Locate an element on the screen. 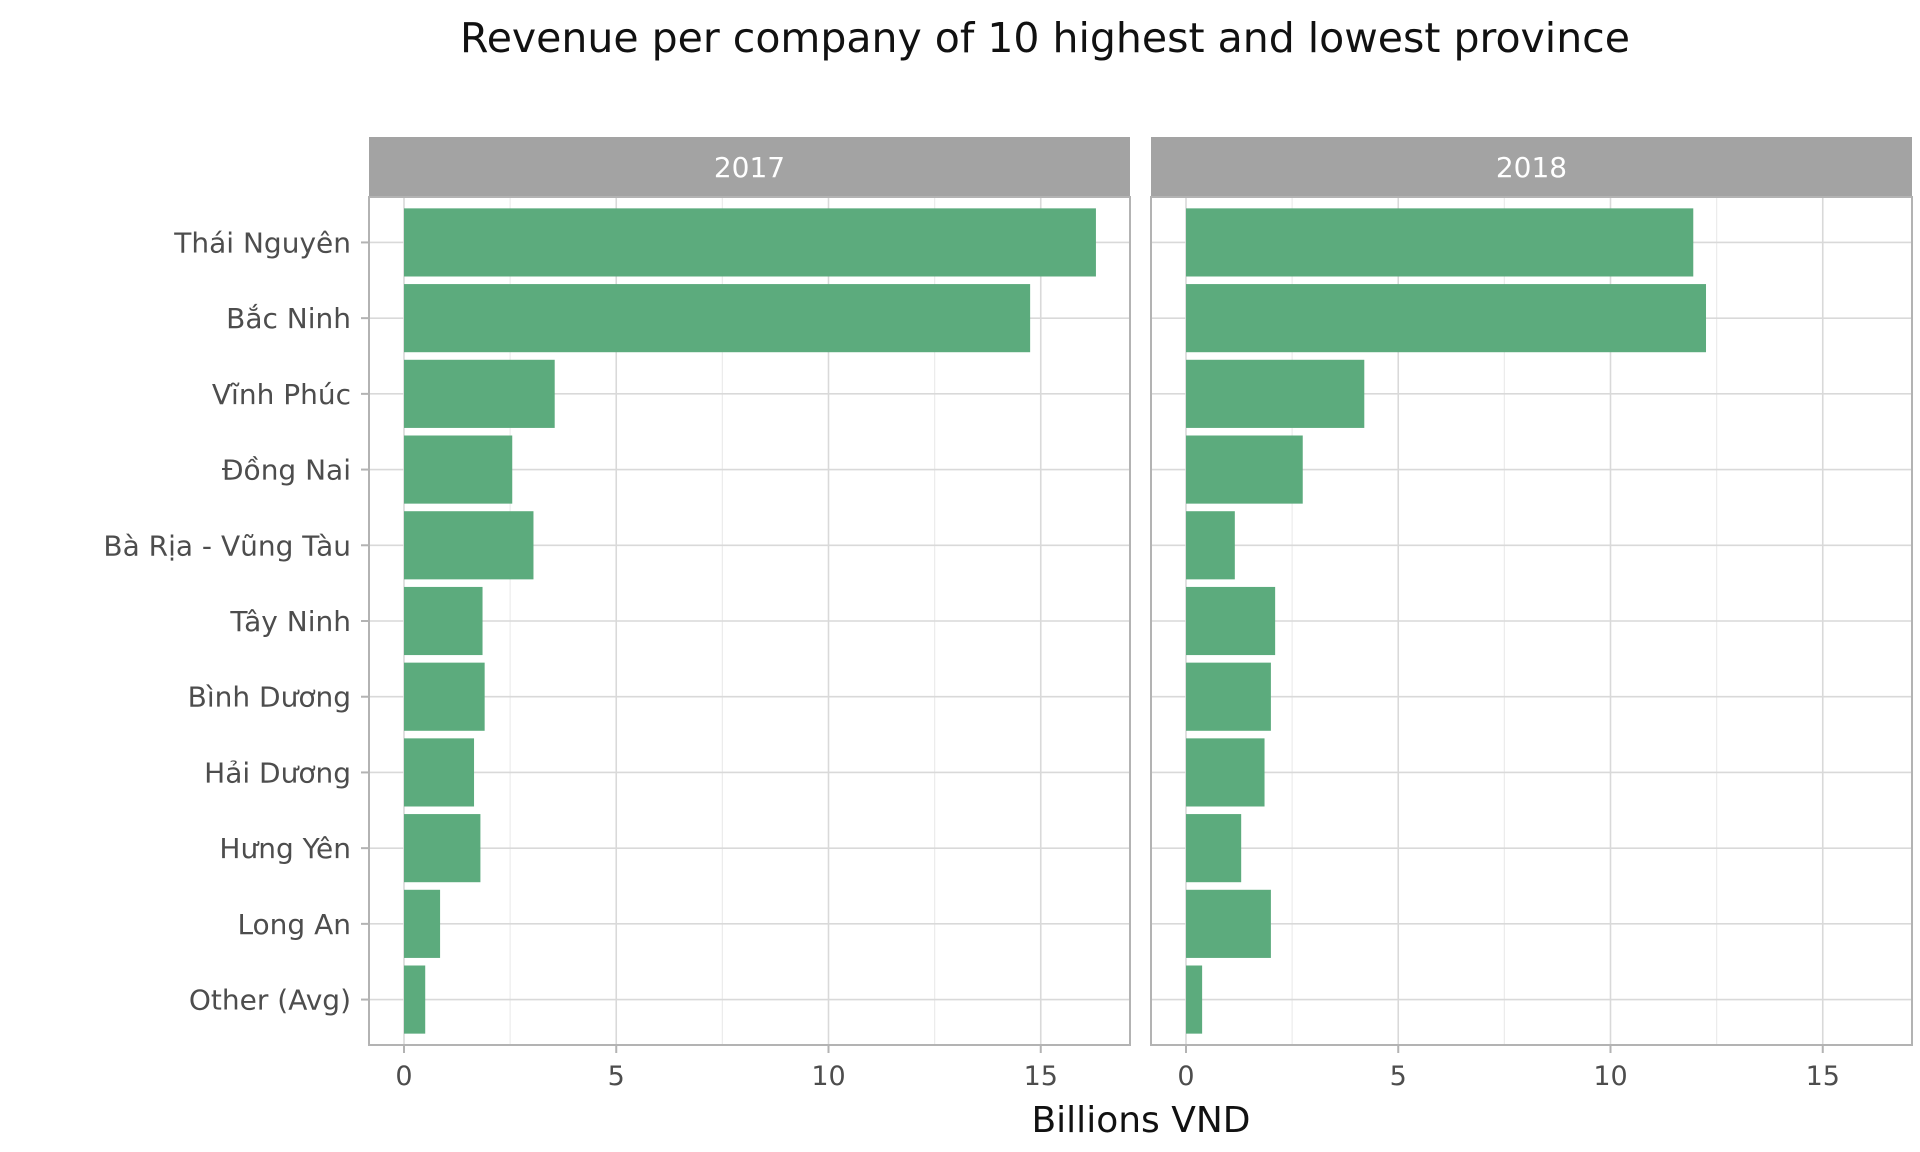 The height and width of the screenshot is (1152, 1920). category-label: Vĩnh Phúc is located at coordinates (281, 394).